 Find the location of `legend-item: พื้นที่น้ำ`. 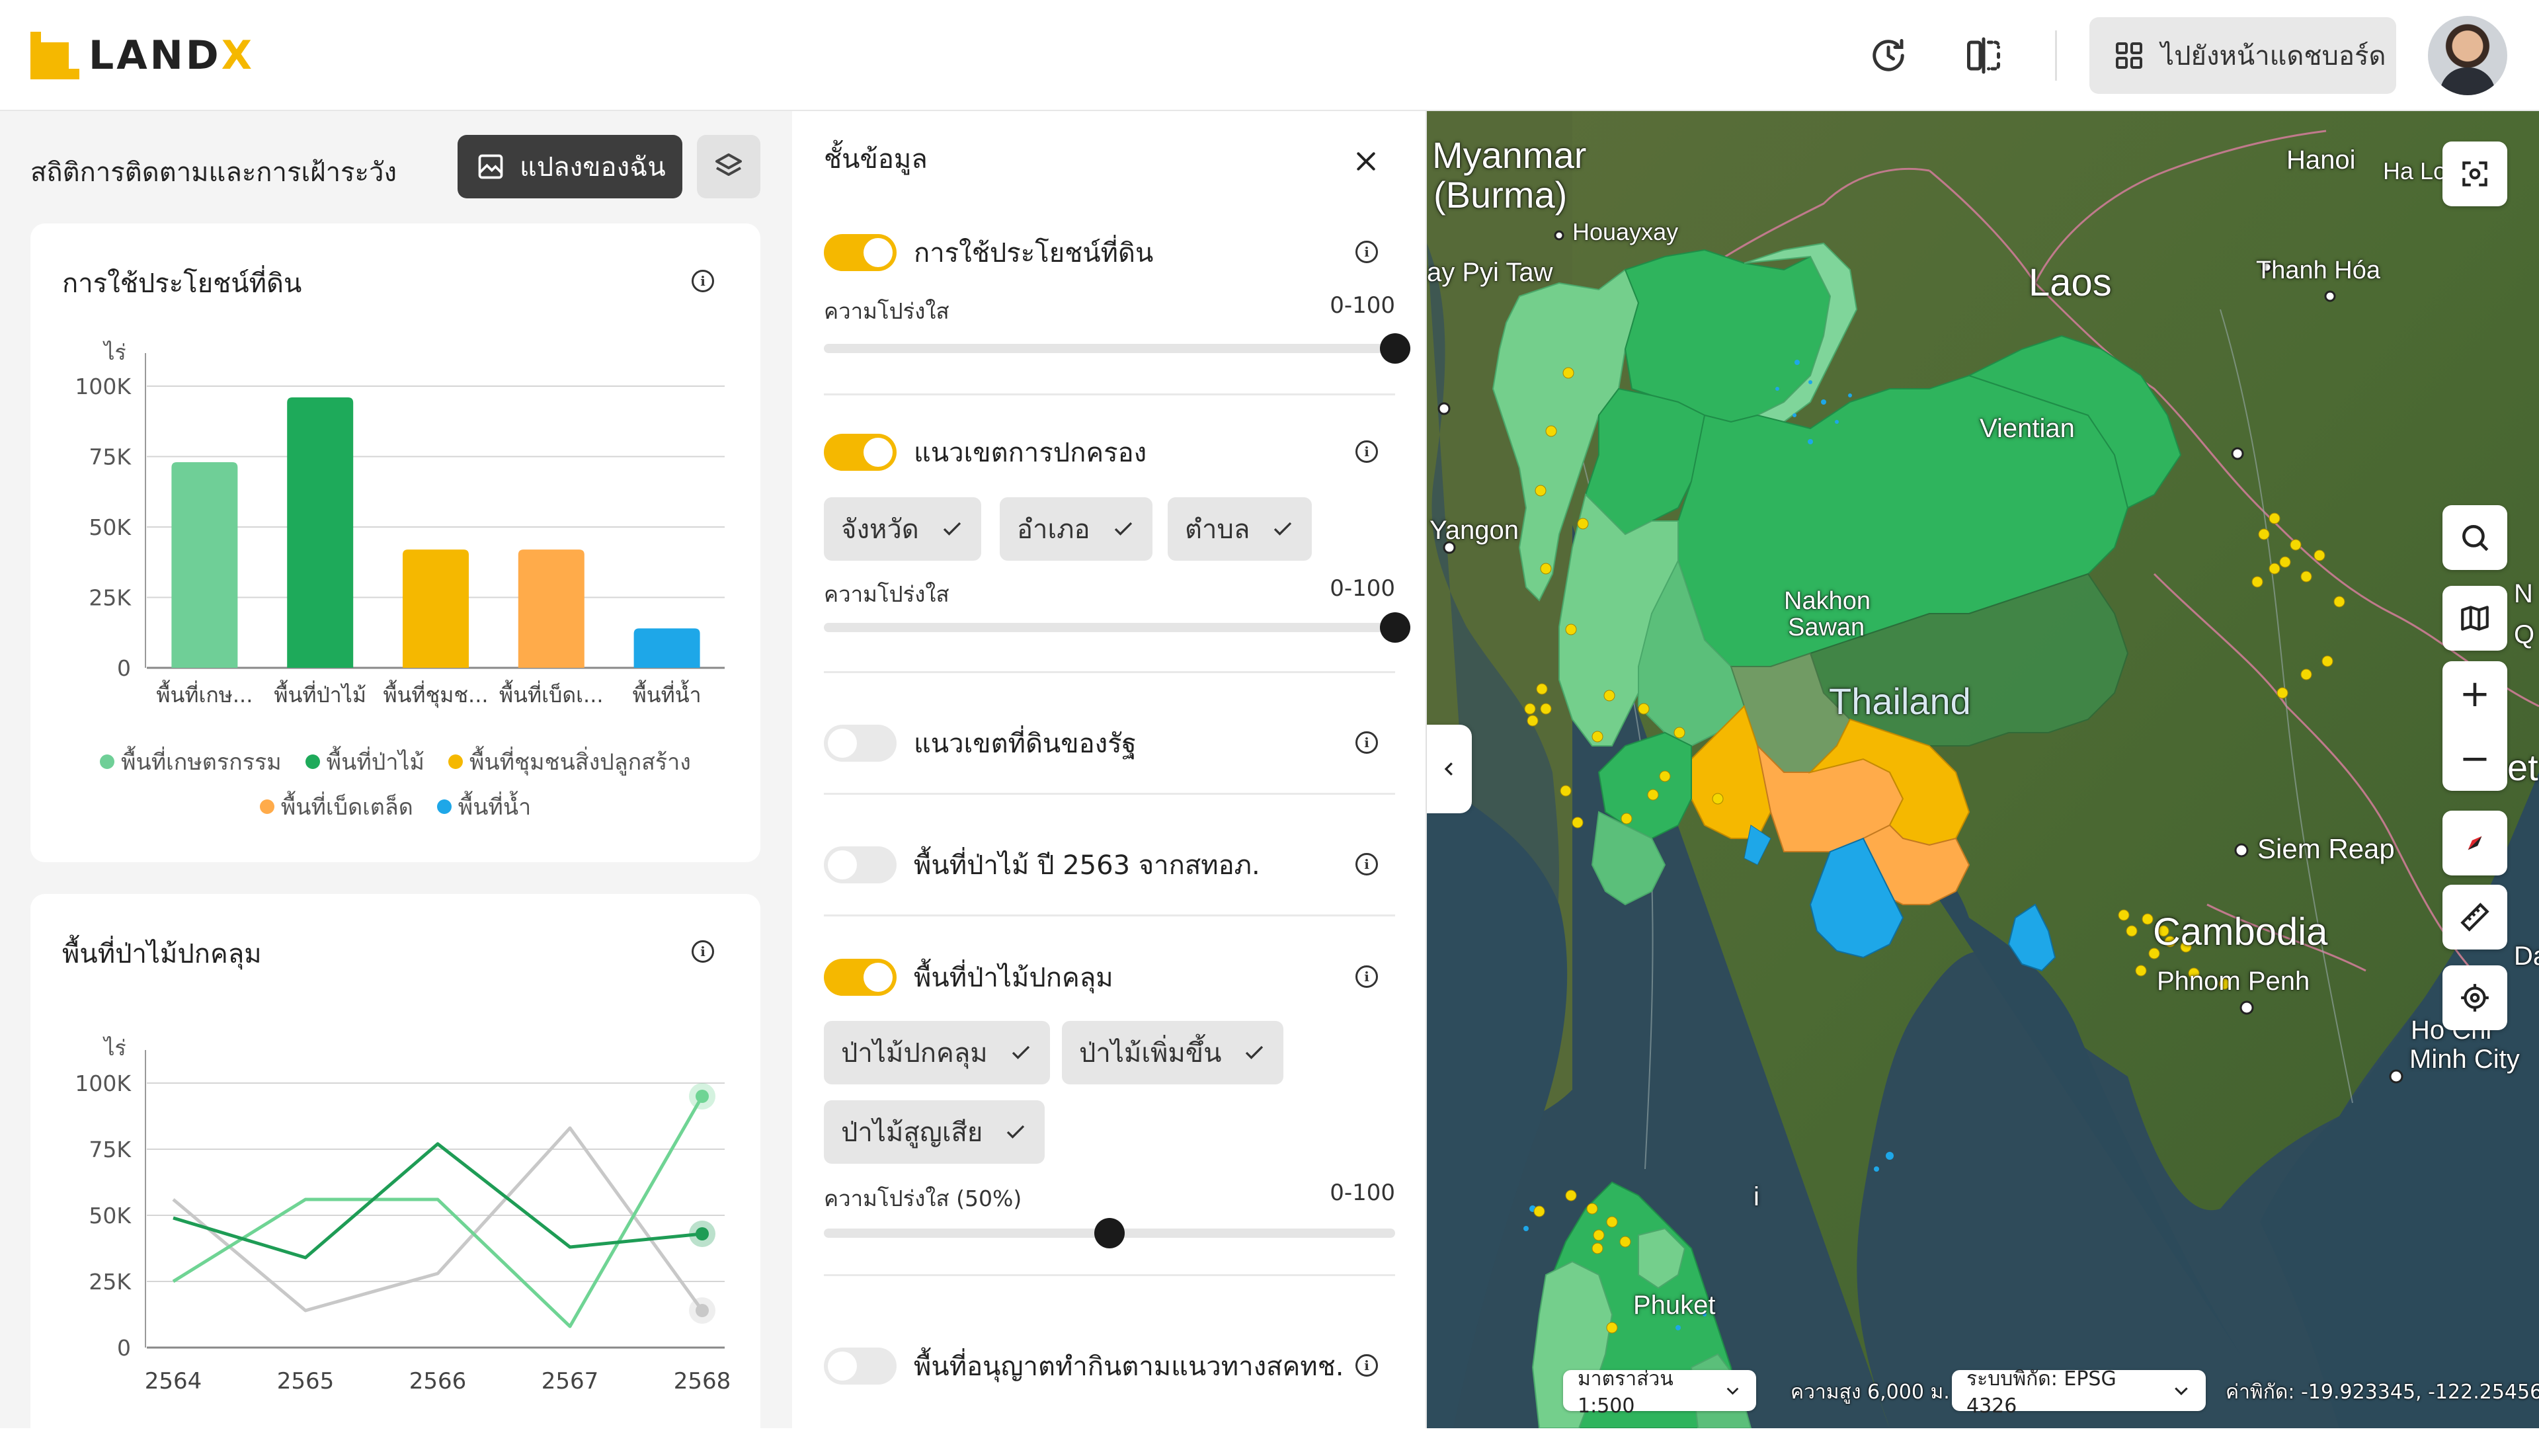

legend-item: พื้นที่น้ำ is located at coordinates (484, 806).